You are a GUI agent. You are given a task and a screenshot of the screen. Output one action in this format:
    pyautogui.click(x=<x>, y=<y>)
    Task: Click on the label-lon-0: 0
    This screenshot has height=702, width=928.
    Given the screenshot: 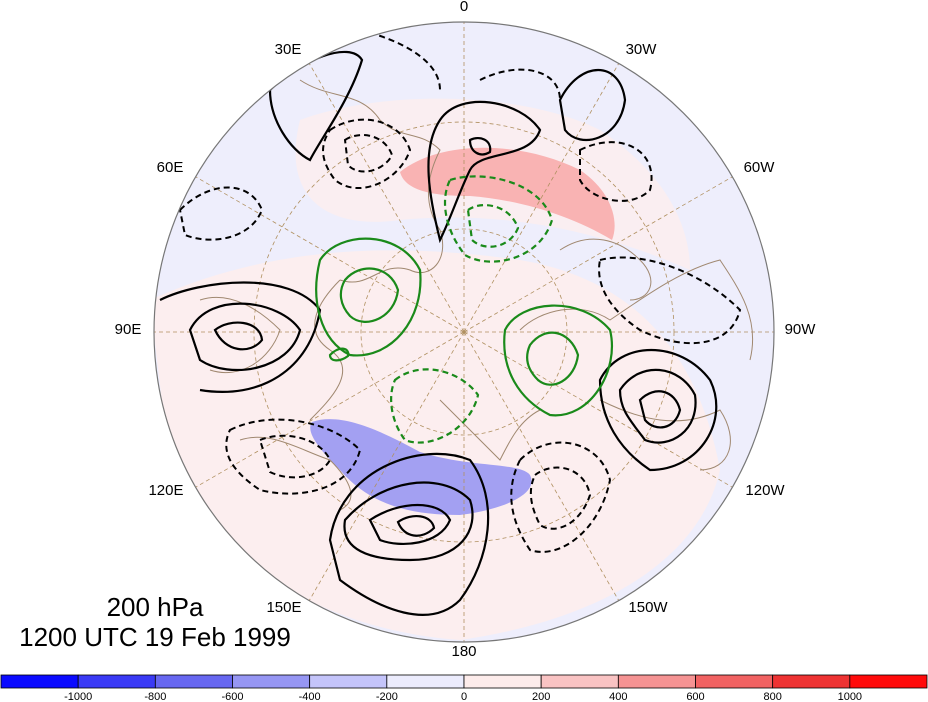 What is the action you would take?
    pyautogui.click(x=464, y=7)
    